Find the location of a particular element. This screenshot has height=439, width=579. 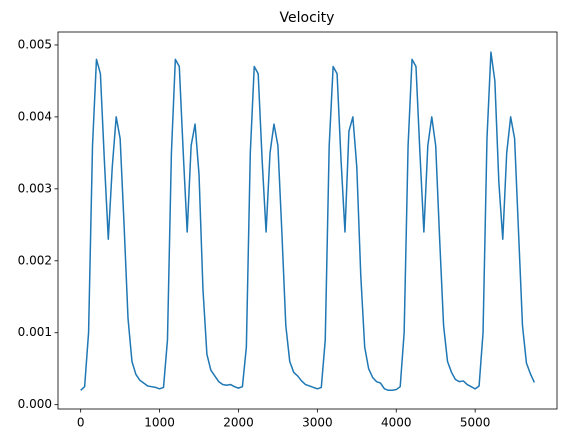

x-tick-label: 4000 is located at coordinates (396, 423).